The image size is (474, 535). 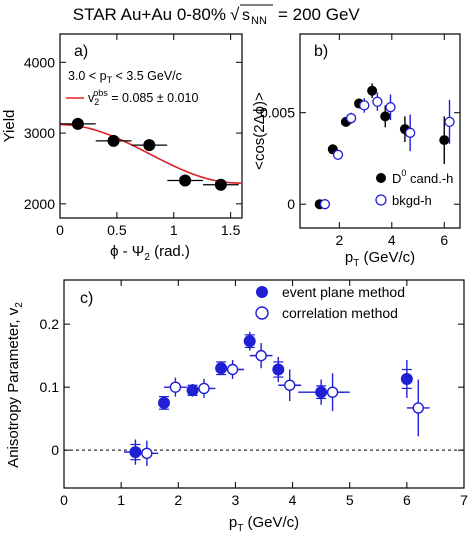 What do you see at coordinates (231, 230) in the screenshot?
I see `panel-a-x-tick-label: 1.5` at bounding box center [231, 230].